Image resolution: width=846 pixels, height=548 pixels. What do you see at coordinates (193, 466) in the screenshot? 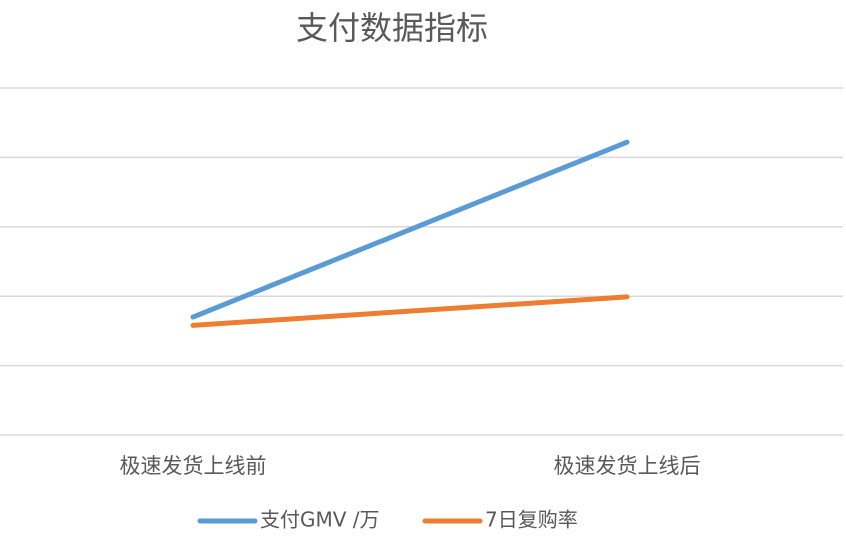
I see `x-tick-label: 极速发货上线前` at bounding box center [193, 466].